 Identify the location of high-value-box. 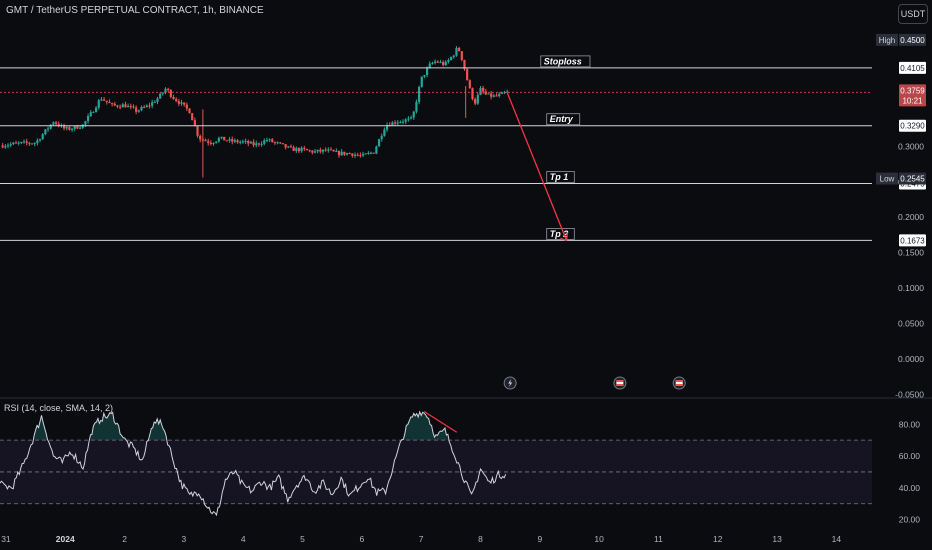
(912, 39).